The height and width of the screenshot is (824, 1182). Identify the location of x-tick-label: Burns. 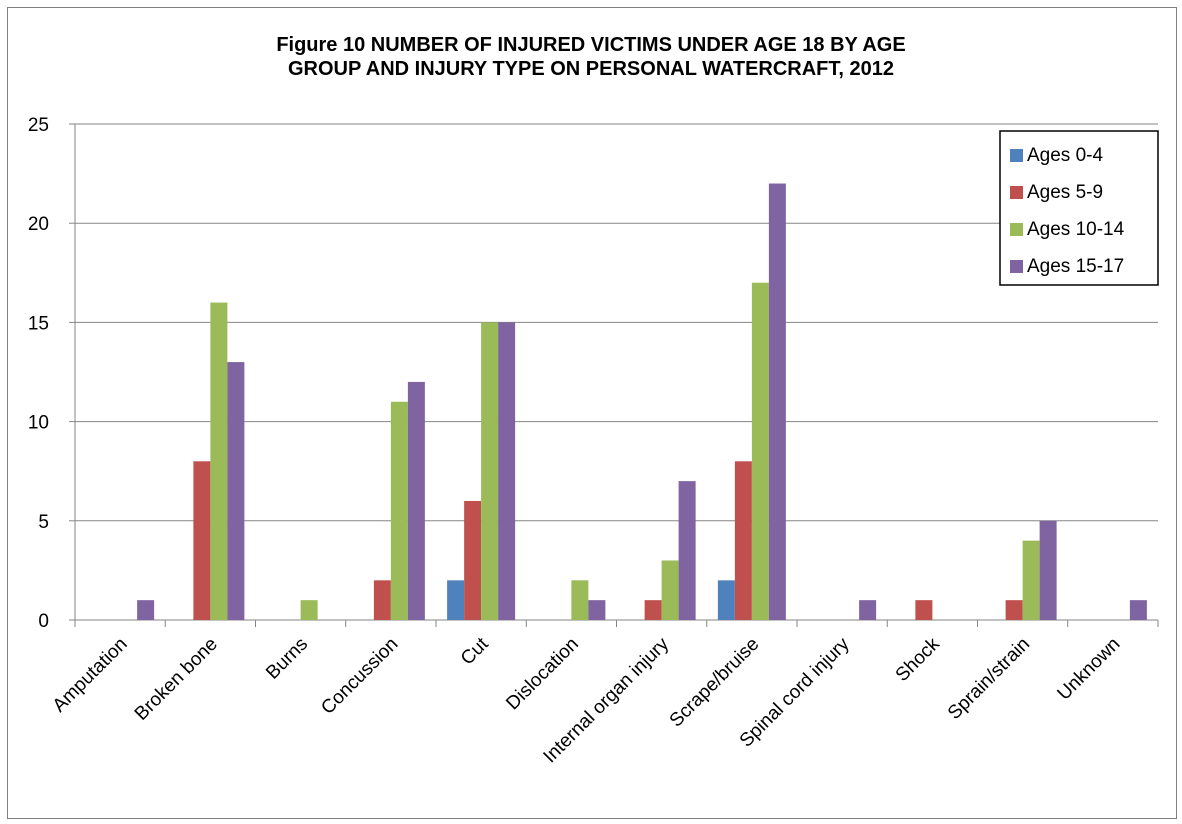
(287, 659).